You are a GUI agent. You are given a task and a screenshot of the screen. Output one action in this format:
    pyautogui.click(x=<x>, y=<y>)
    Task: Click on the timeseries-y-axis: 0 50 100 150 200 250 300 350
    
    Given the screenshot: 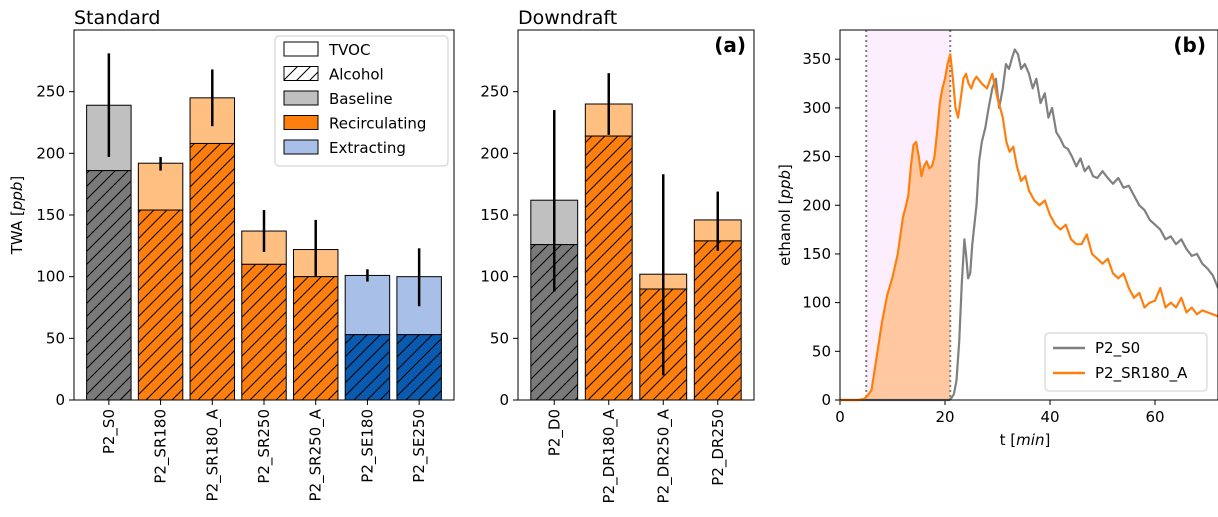 What is the action you would take?
    pyautogui.click(x=821, y=229)
    